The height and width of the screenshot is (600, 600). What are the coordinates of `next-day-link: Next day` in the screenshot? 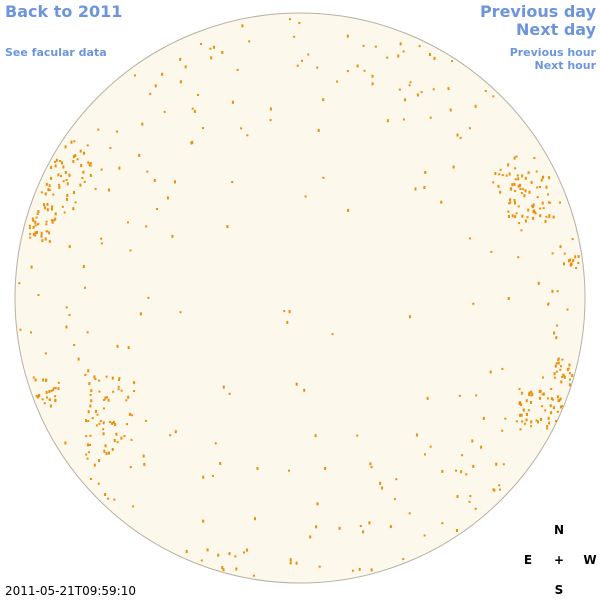 It's located at (556, 29).